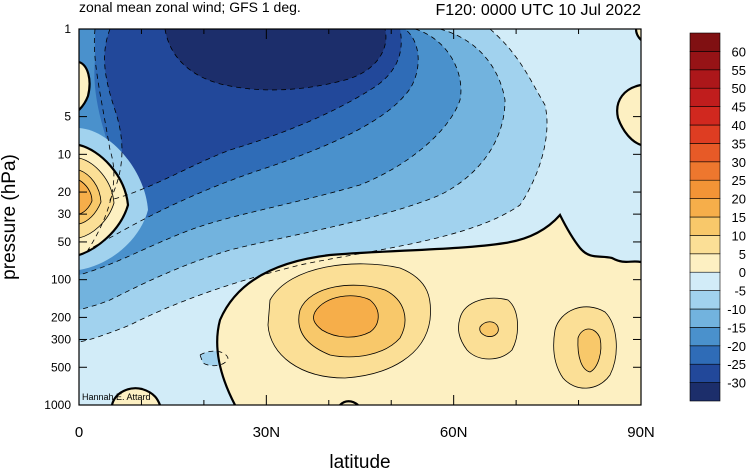 Image resolution: width=750 pixels, height=471 pixels. Describe the element at coordinates (65, 154) in the screenshot. I see `y-tick-label-10: 10` at that location.